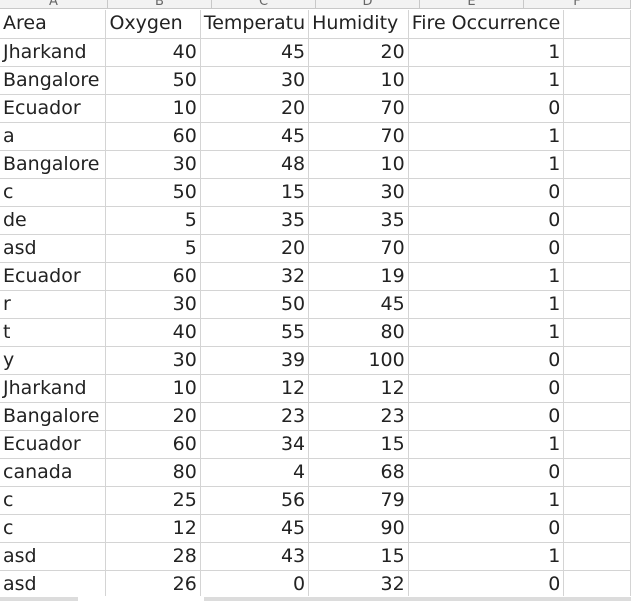 This screenshot has height=601, width=631. I want to click on table-cell: canada, so click(53, 472).